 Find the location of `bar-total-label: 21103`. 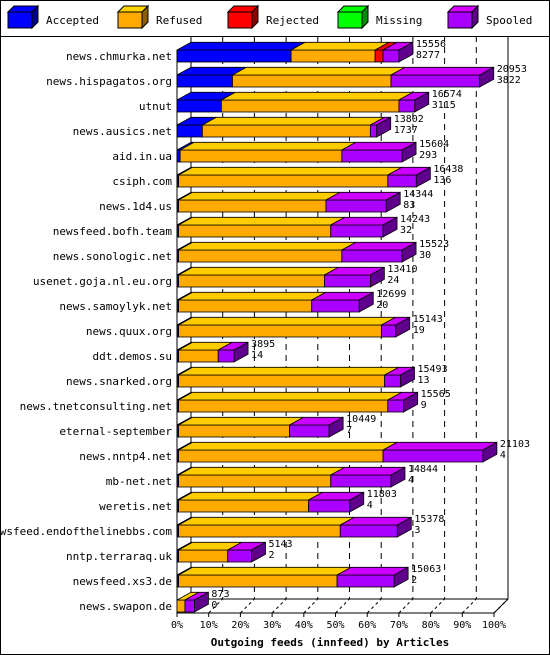

bar-total-label: 21103 is located at coordinates (515, 444).